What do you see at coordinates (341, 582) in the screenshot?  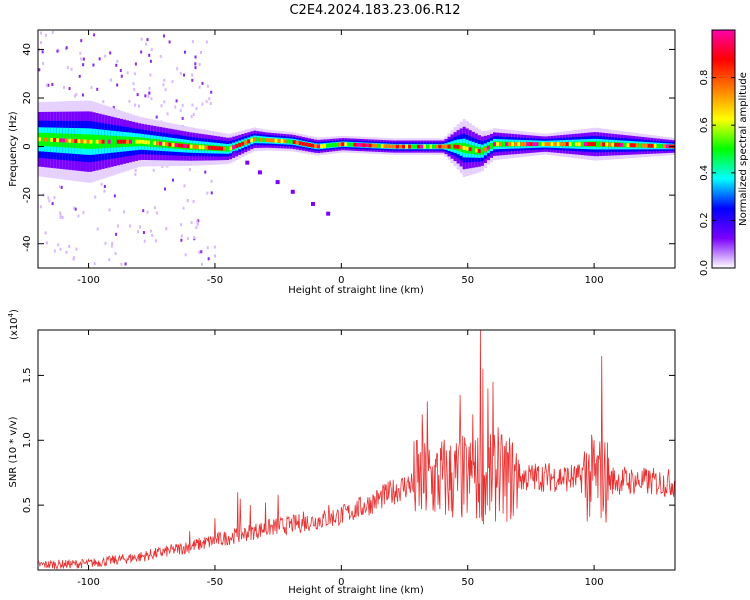 I see `snr-x-tick-label: 0` at bounding box center [341, 582].